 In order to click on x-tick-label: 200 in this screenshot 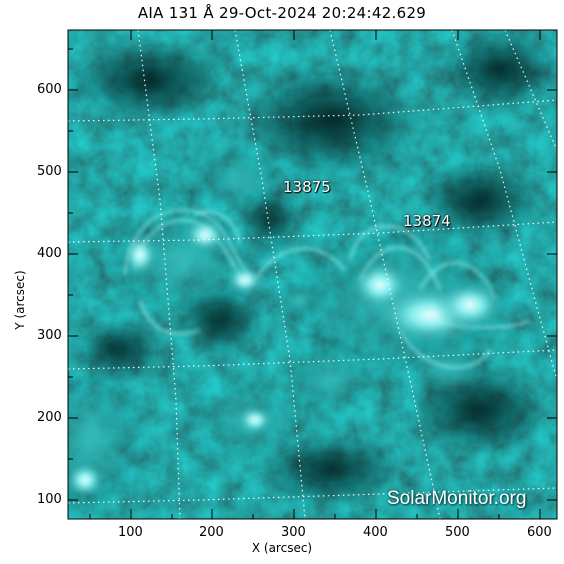, I will do `click(211, 532)`.